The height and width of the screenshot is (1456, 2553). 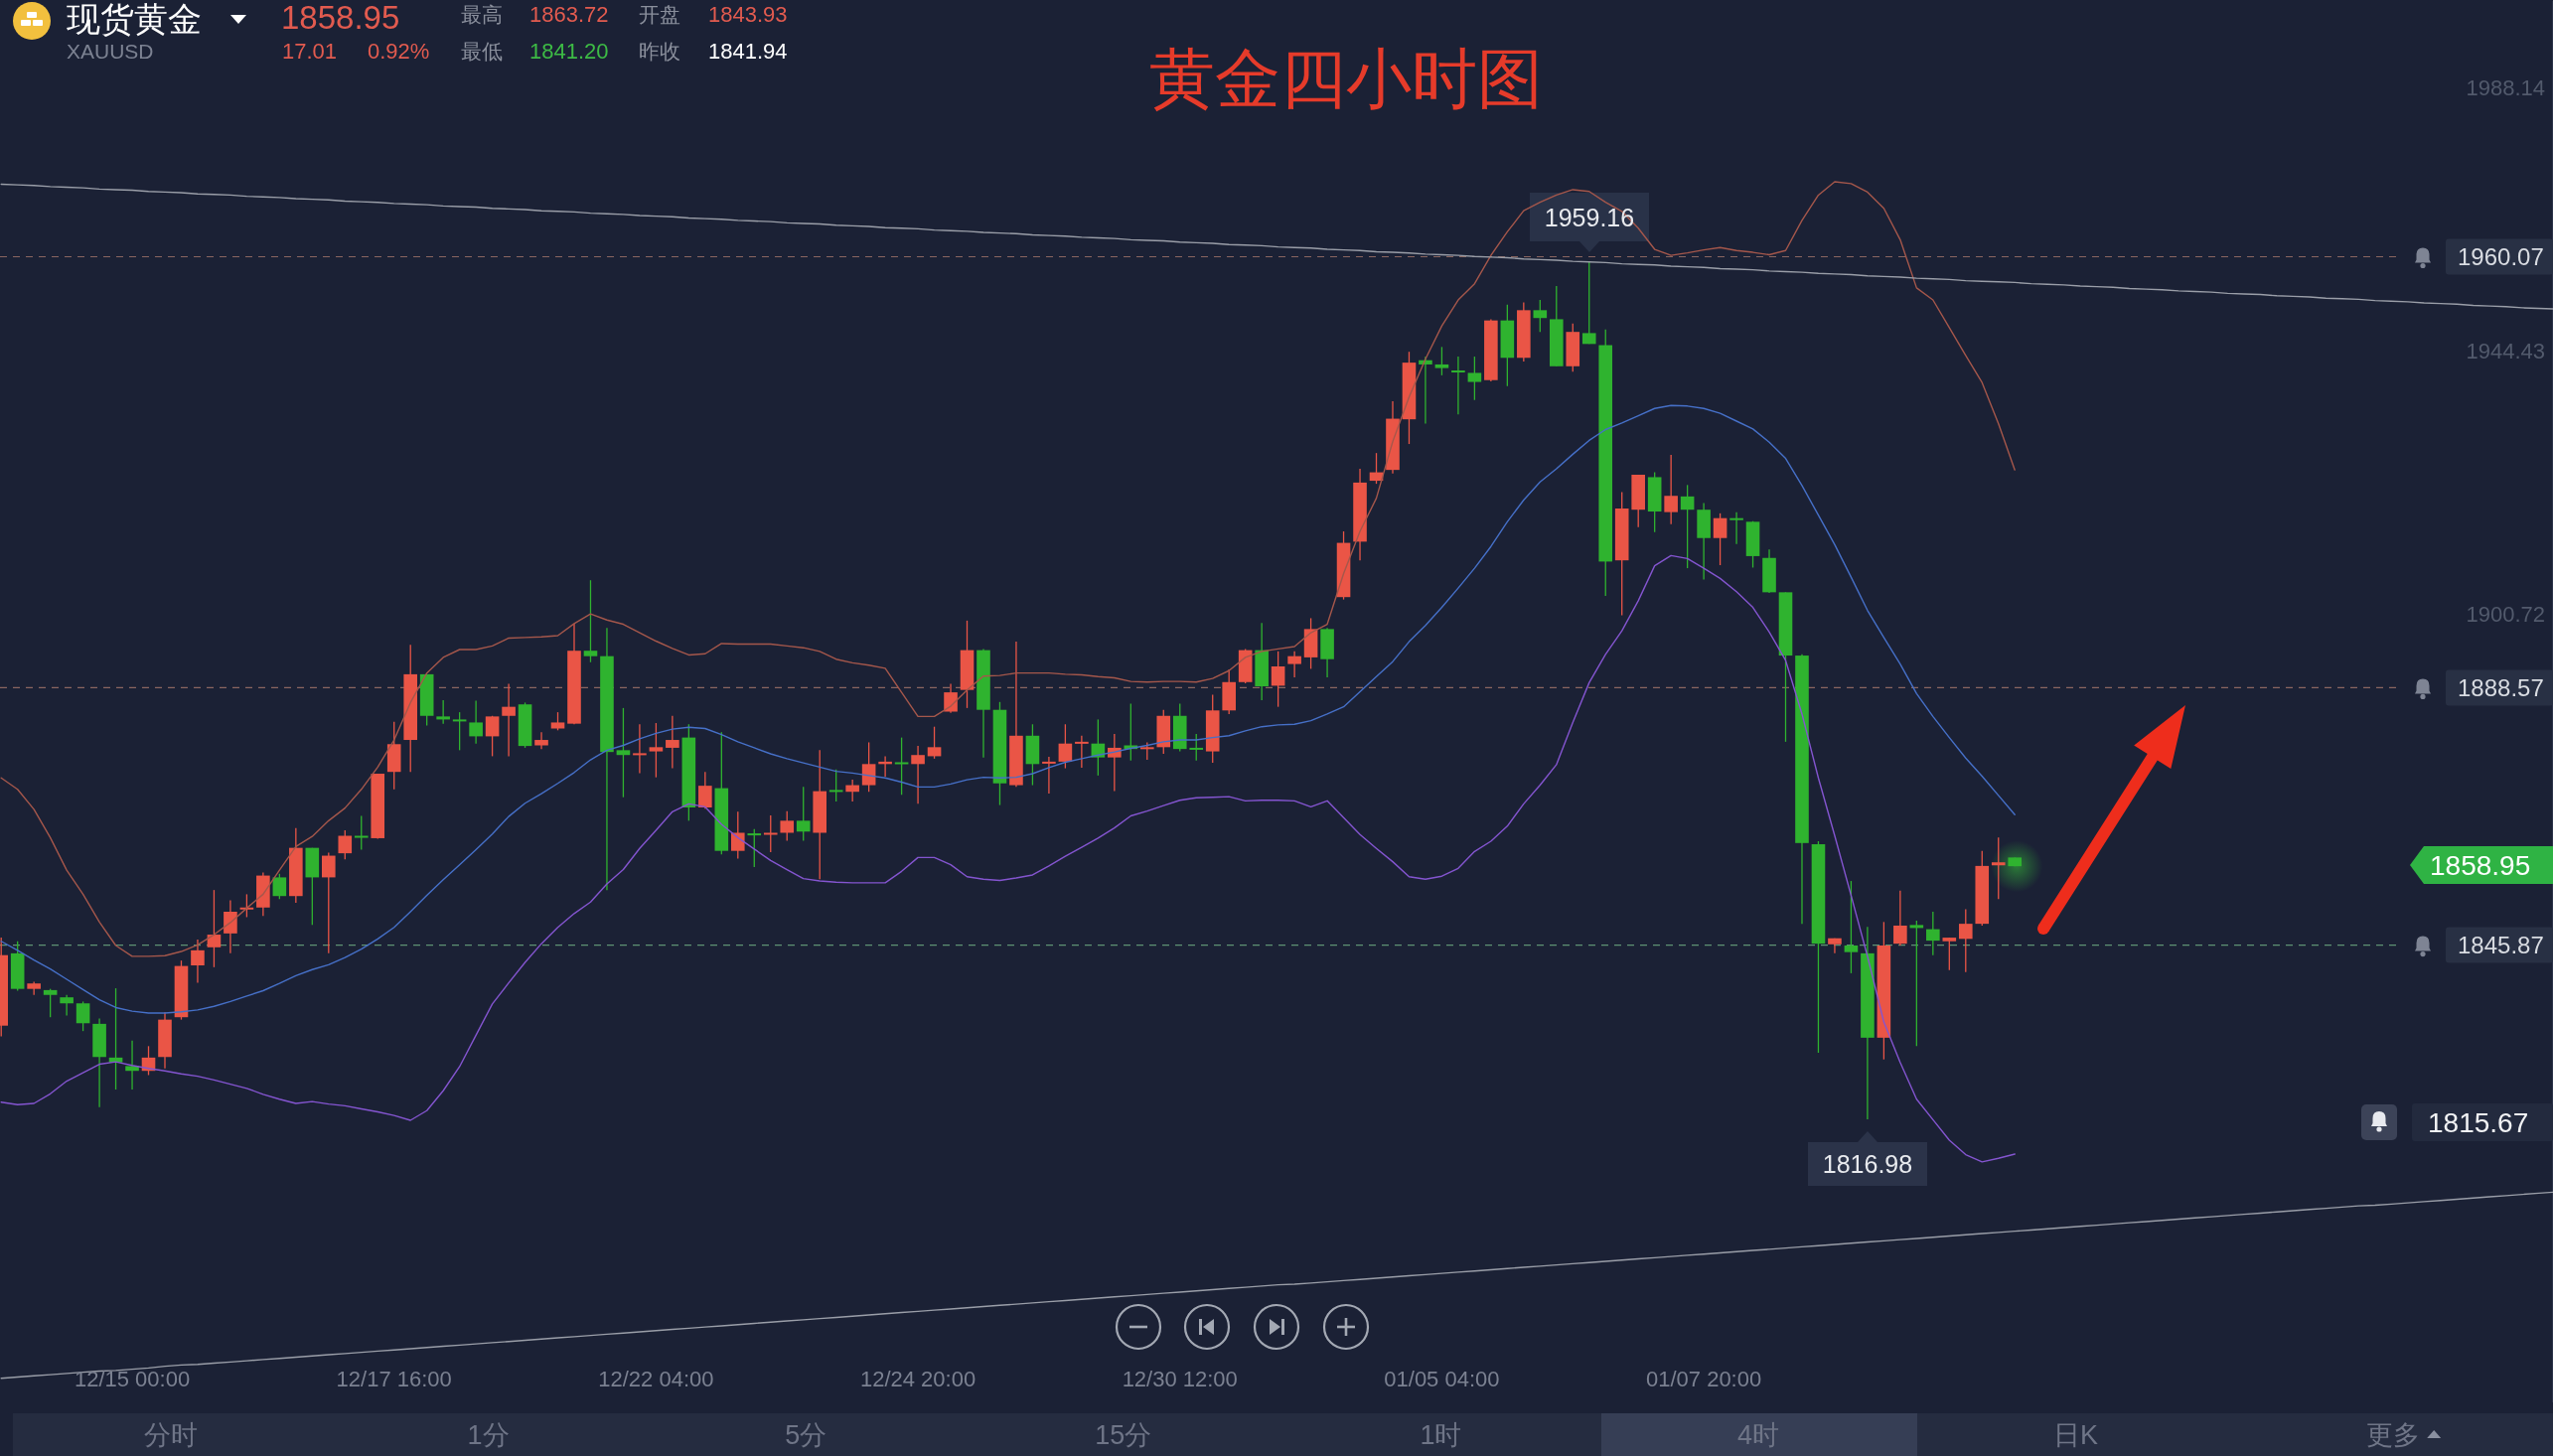 What do you see at coordinates (659, 14) in the screenshot?
I see `annotation: 开盘` at bounding box center [659, 14].